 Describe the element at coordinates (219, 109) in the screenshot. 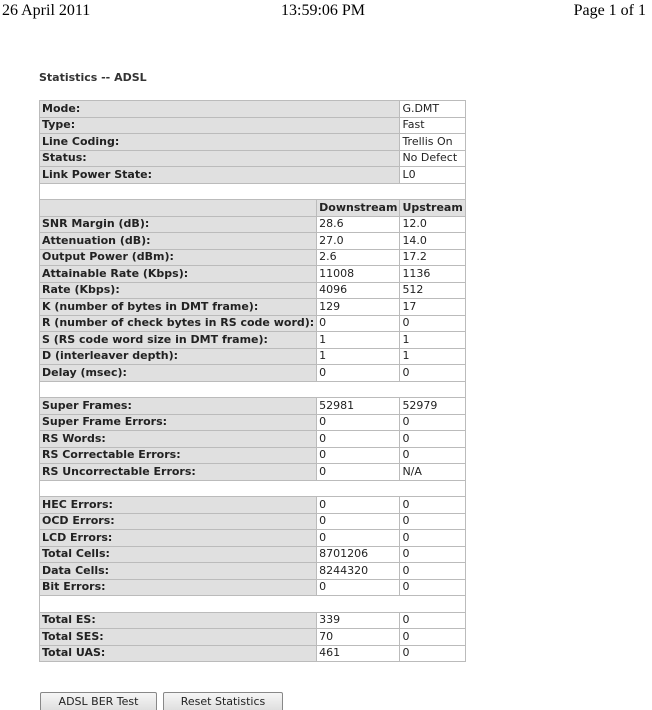

I see `info-label: Mode:` at that location.